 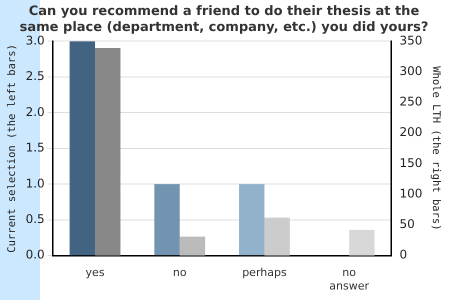 I want to click on y2-tick-label: 150, so click(x=410, y=163).